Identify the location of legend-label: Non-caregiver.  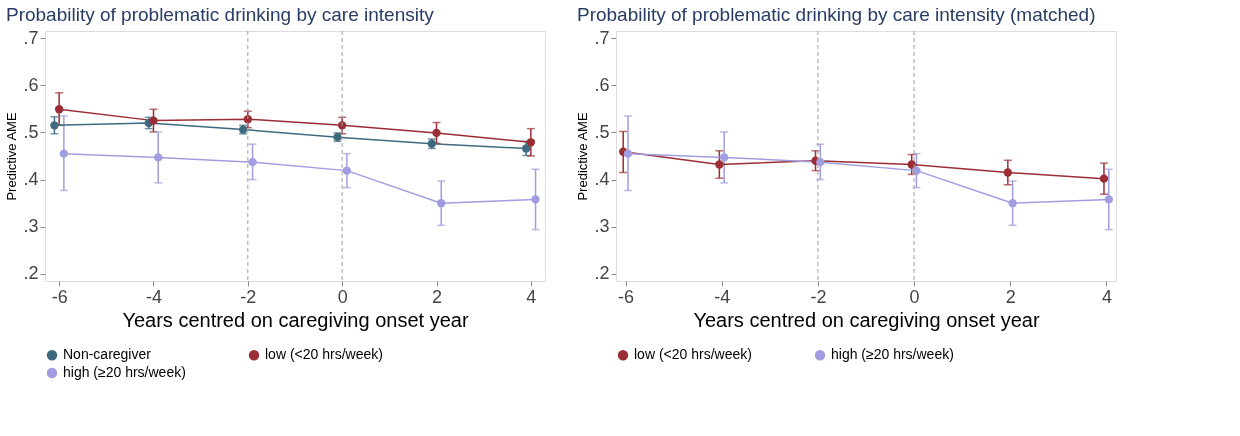
(107, 354).